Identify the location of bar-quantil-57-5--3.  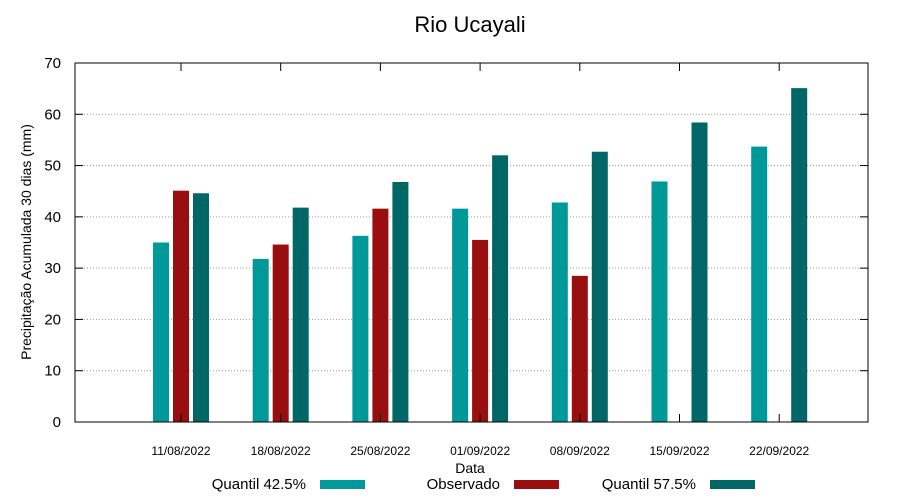
(500, 289).